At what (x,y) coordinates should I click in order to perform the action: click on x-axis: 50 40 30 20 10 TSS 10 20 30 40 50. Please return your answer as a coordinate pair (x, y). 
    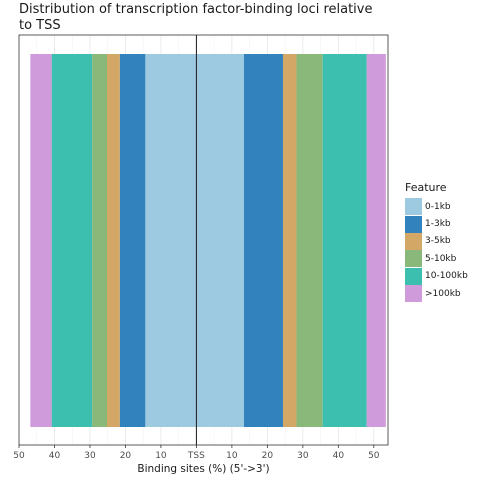
    Looking at the image, I should click on (196, 453).